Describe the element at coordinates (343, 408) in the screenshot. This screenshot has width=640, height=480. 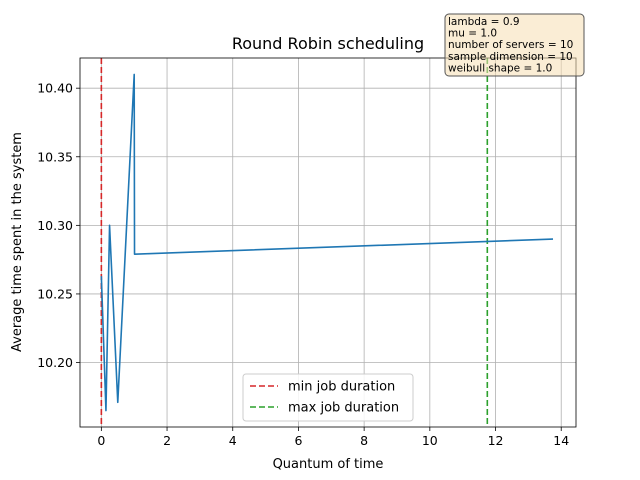
I see `legend-label: max job duration` at that location.